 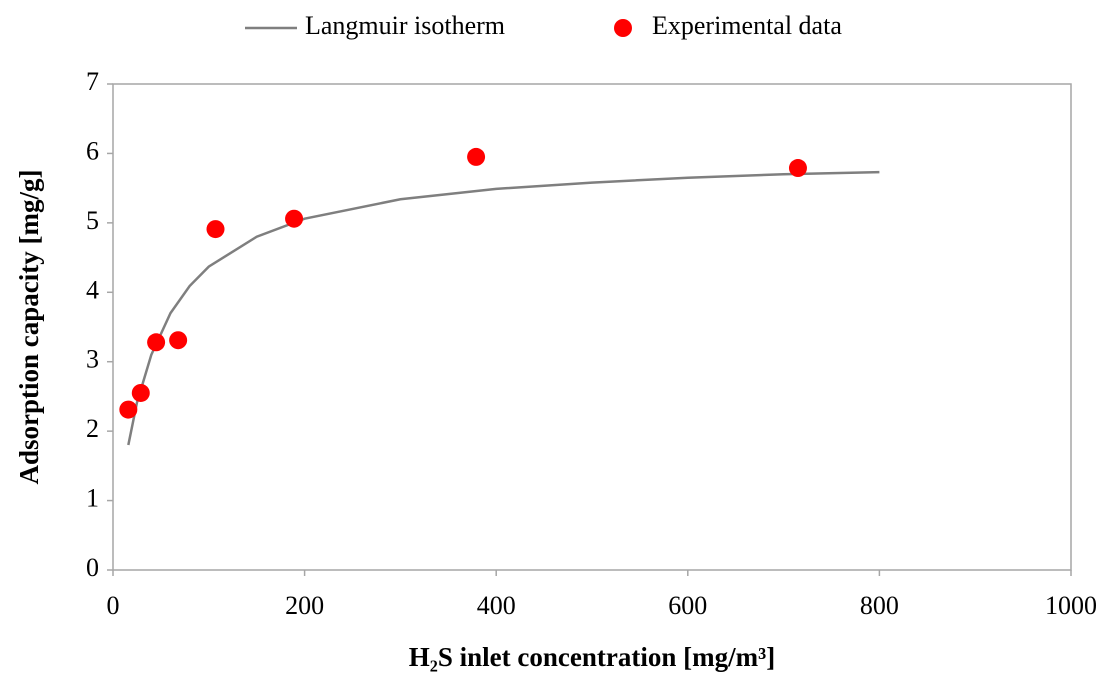 I want to click on y-tick-label: 6, so click(x=92, y=150).